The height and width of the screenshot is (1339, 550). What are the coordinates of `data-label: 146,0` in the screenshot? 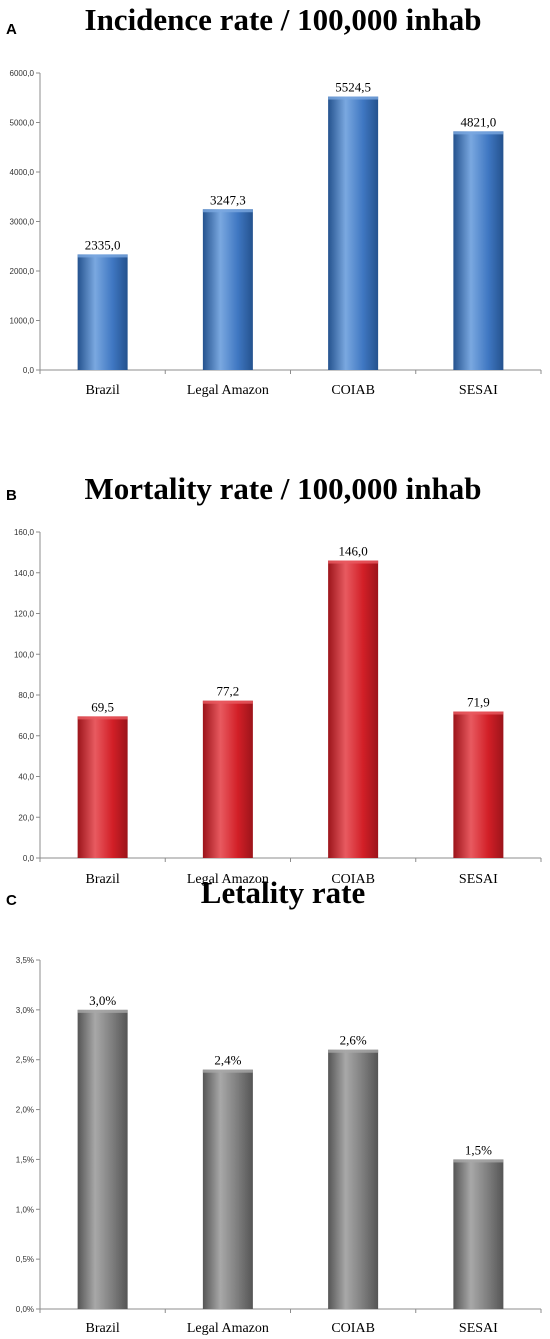 It's located at (353, 551).